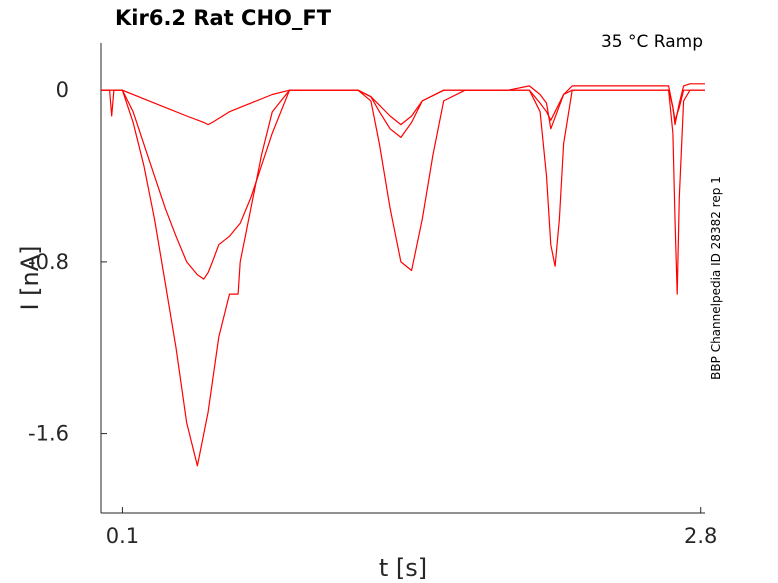  What do you see at coordinates (48, 434) in the screenshot?
I see `y-tick-label: -1.6` at bounding box center [48, 434].